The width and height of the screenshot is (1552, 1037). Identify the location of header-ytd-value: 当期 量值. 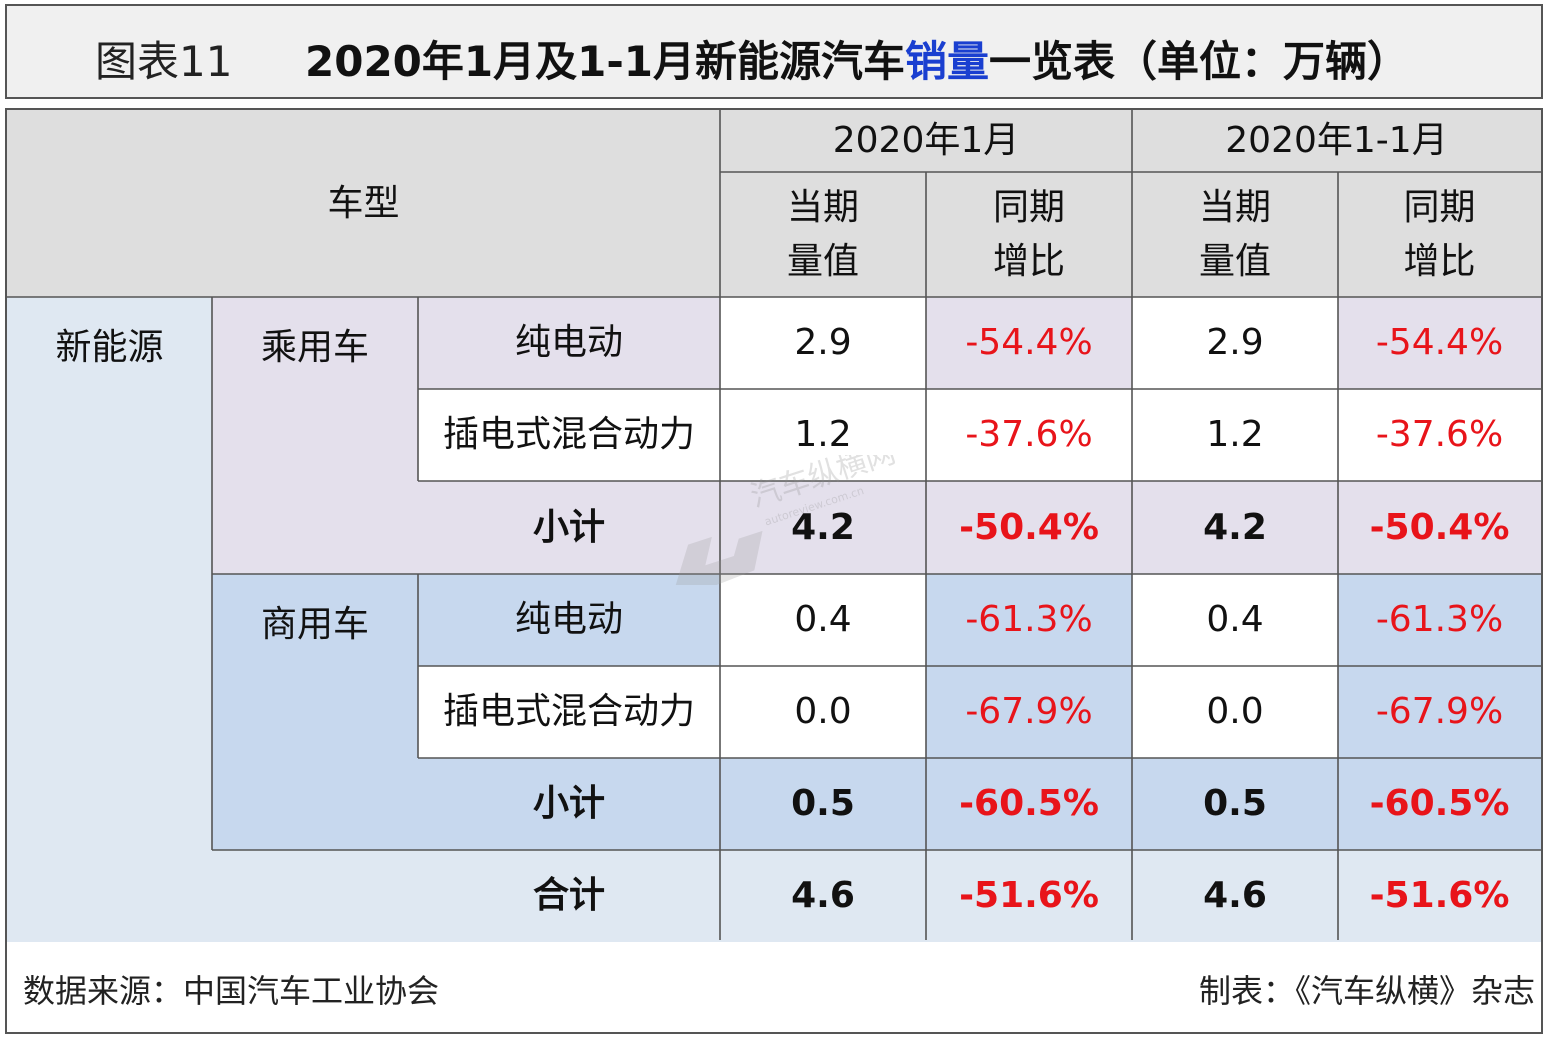
(1235, 234).